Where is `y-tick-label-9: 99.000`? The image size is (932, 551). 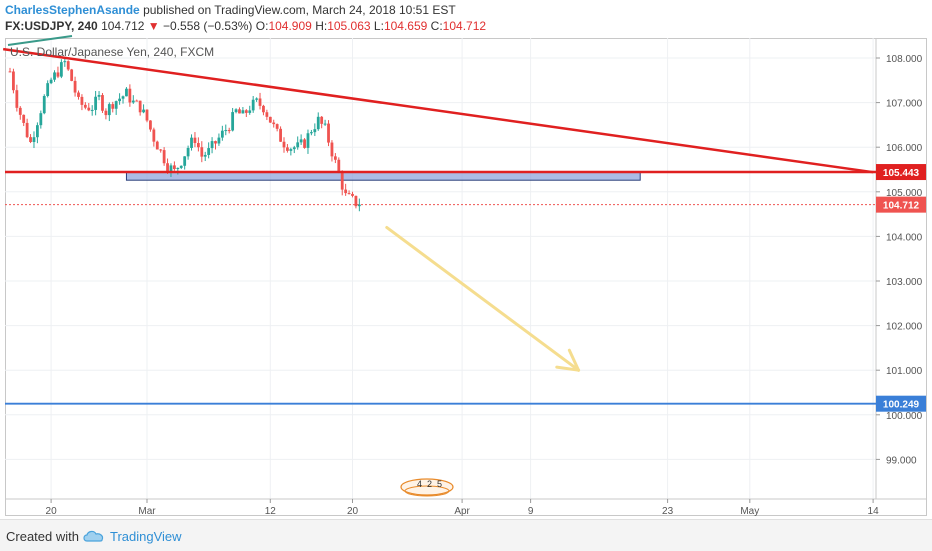 y-tick-label-9: 99.000 is located at coordinates (901, 460).